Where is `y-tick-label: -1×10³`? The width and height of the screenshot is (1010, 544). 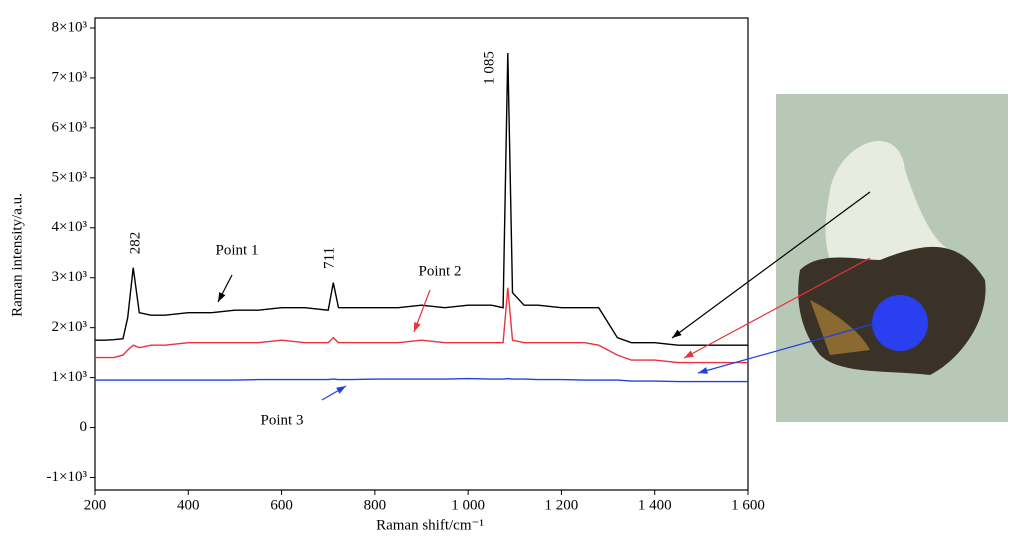
y-tick-label: -1×10³ is located at coordinates (67, 477).